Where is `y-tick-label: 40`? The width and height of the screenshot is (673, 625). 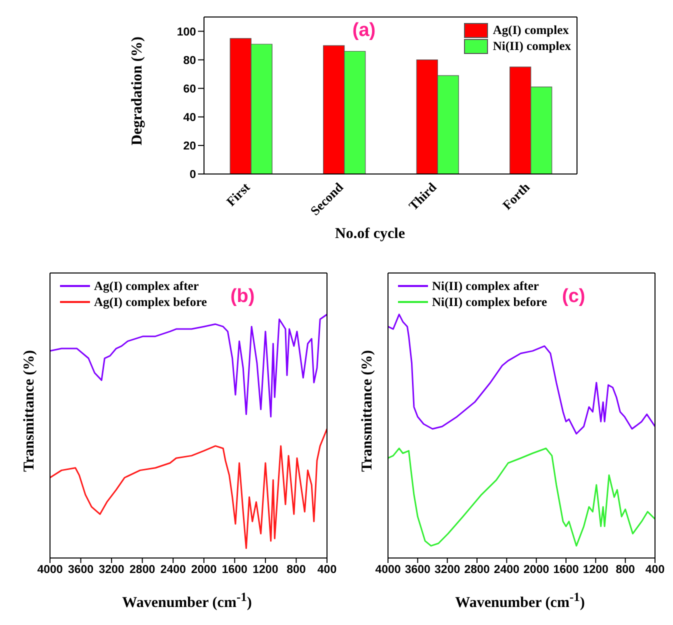 y-tick-label: 40 is located at coordinates (189, 118).